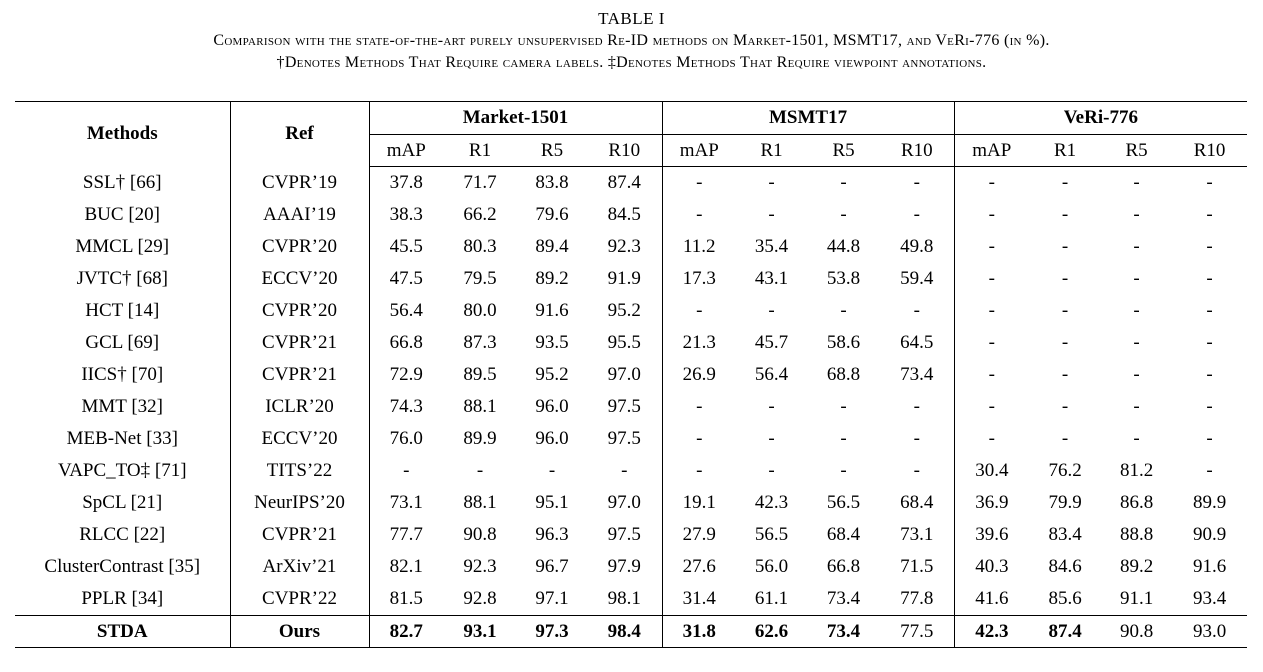 The image size is (1263, 672). What do you see at coordinates (625, 503) in the screenshot?
I see `value-cell: 97.0` at bounding box center [625, 503].